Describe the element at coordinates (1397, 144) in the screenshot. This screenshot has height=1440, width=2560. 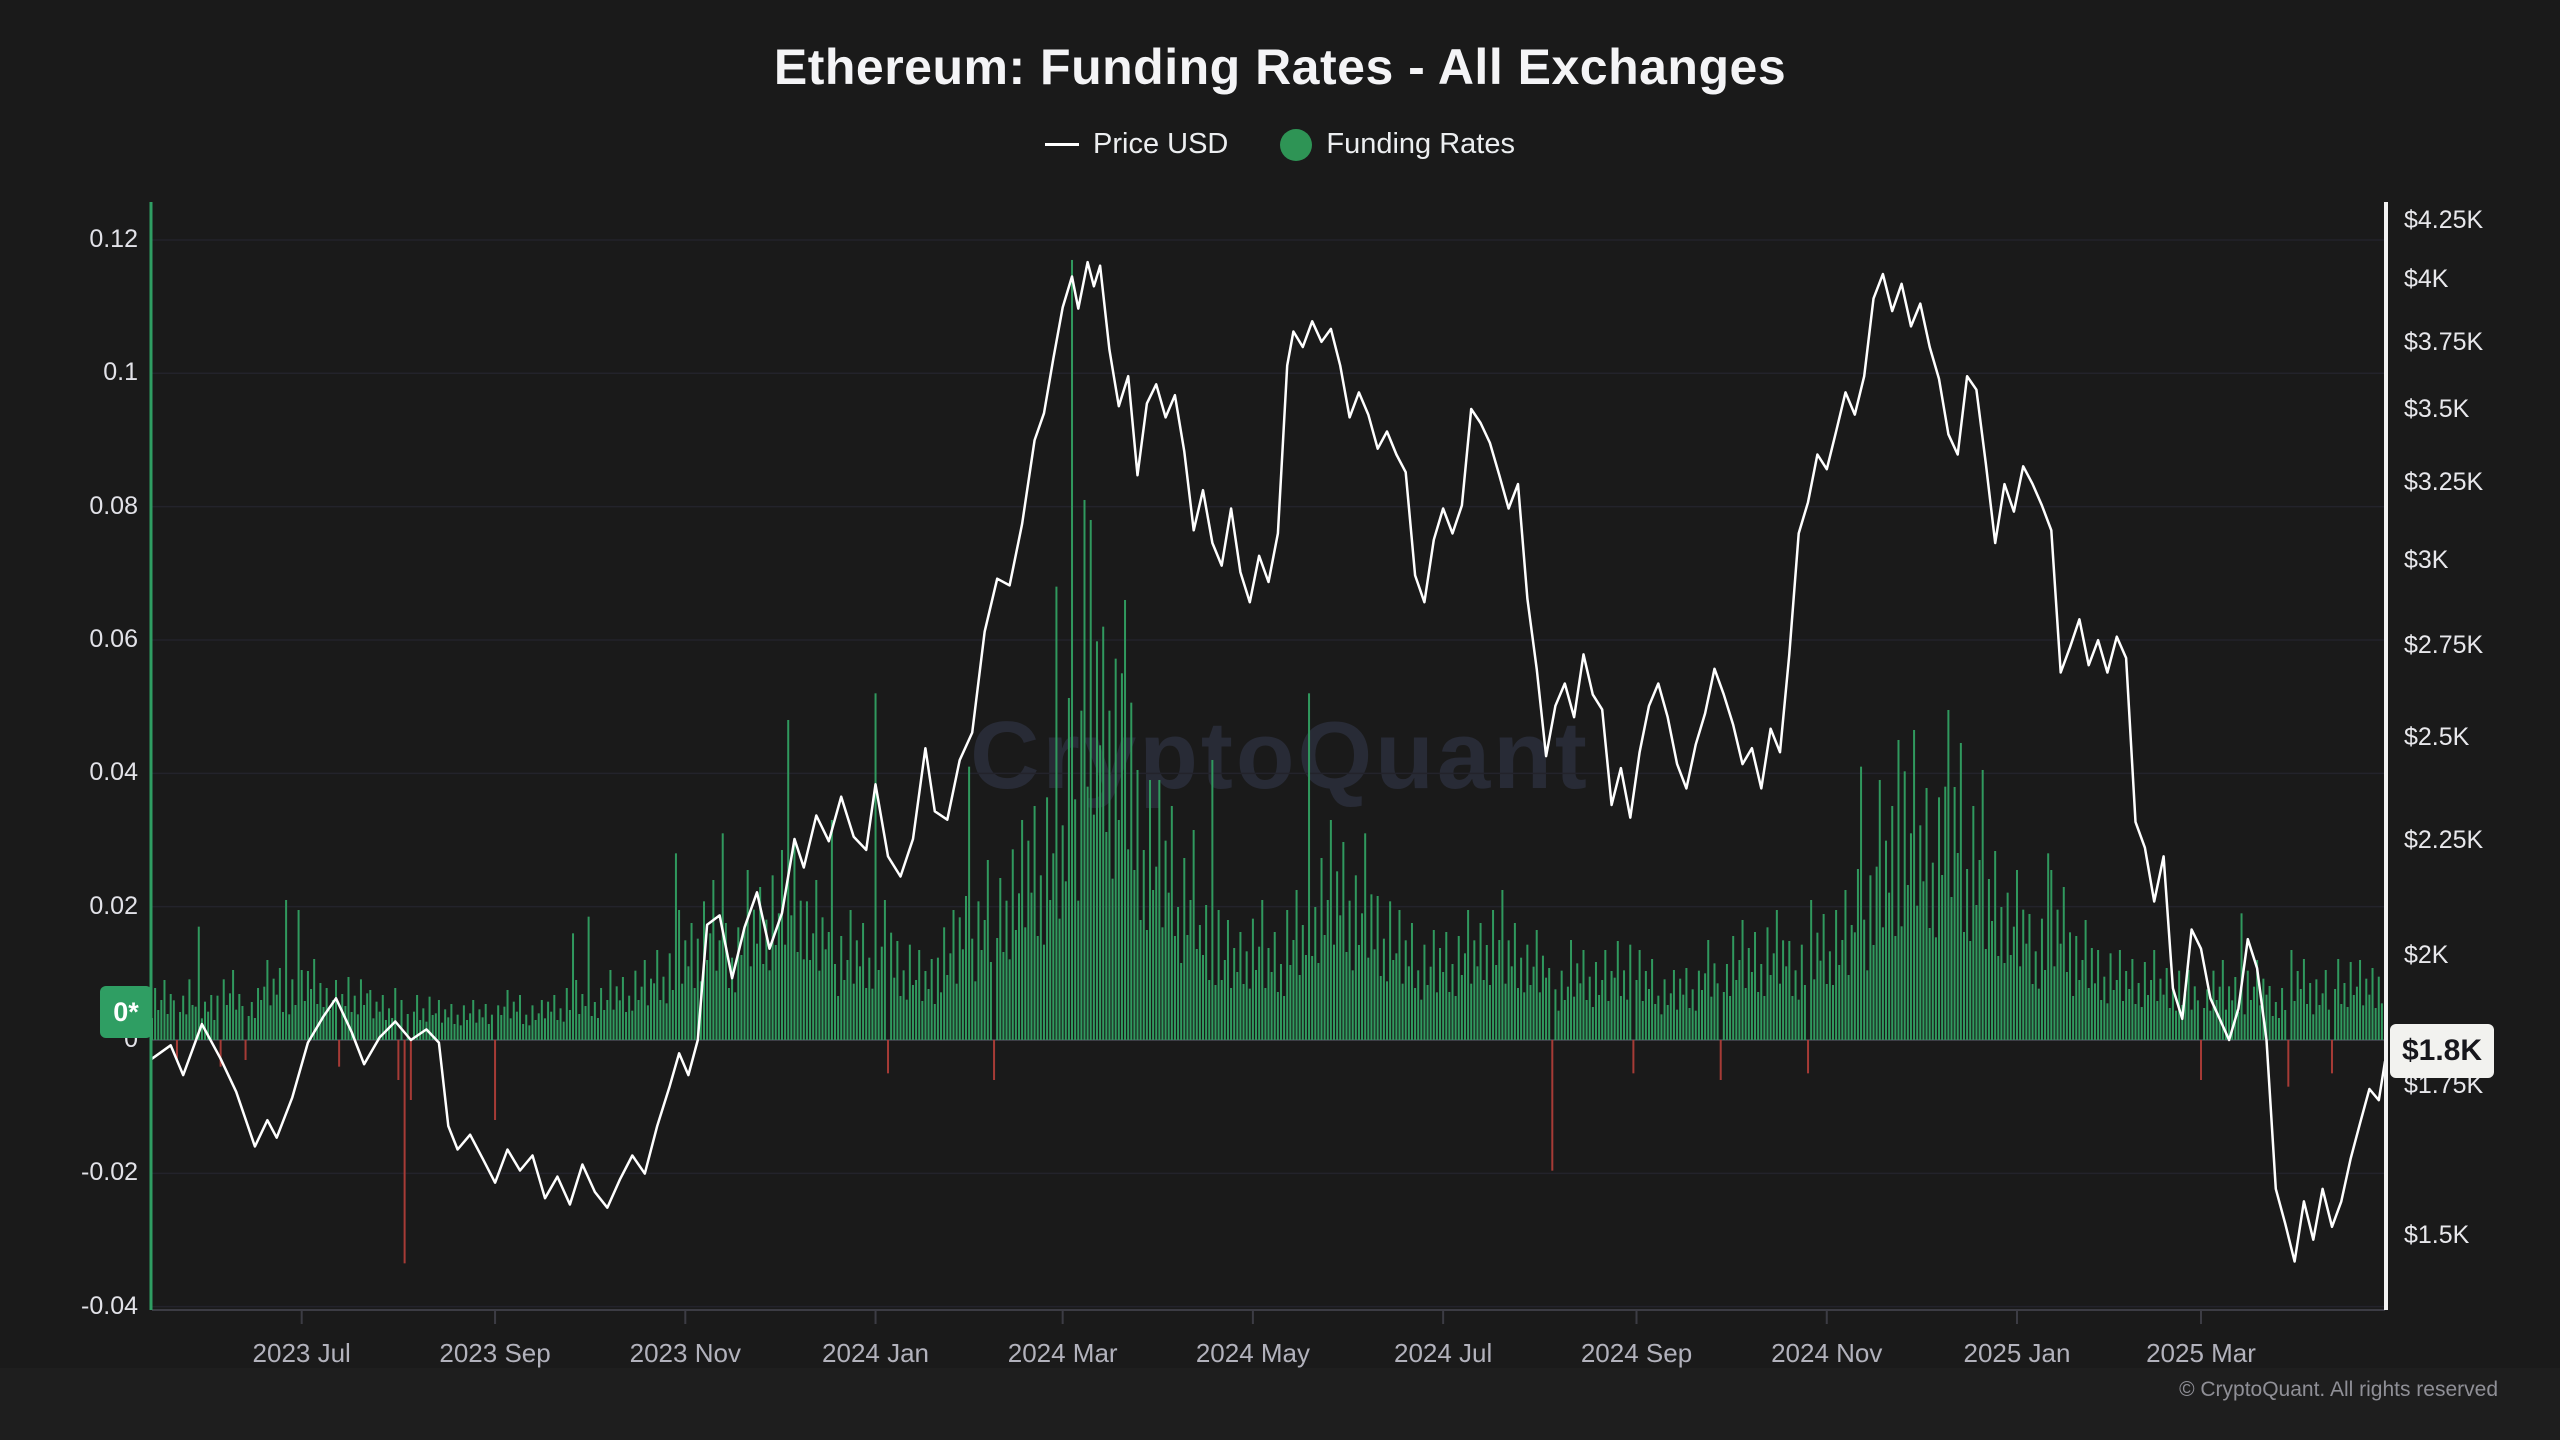
I see `legend-item-funding-rates: Funding Rates` at that location.